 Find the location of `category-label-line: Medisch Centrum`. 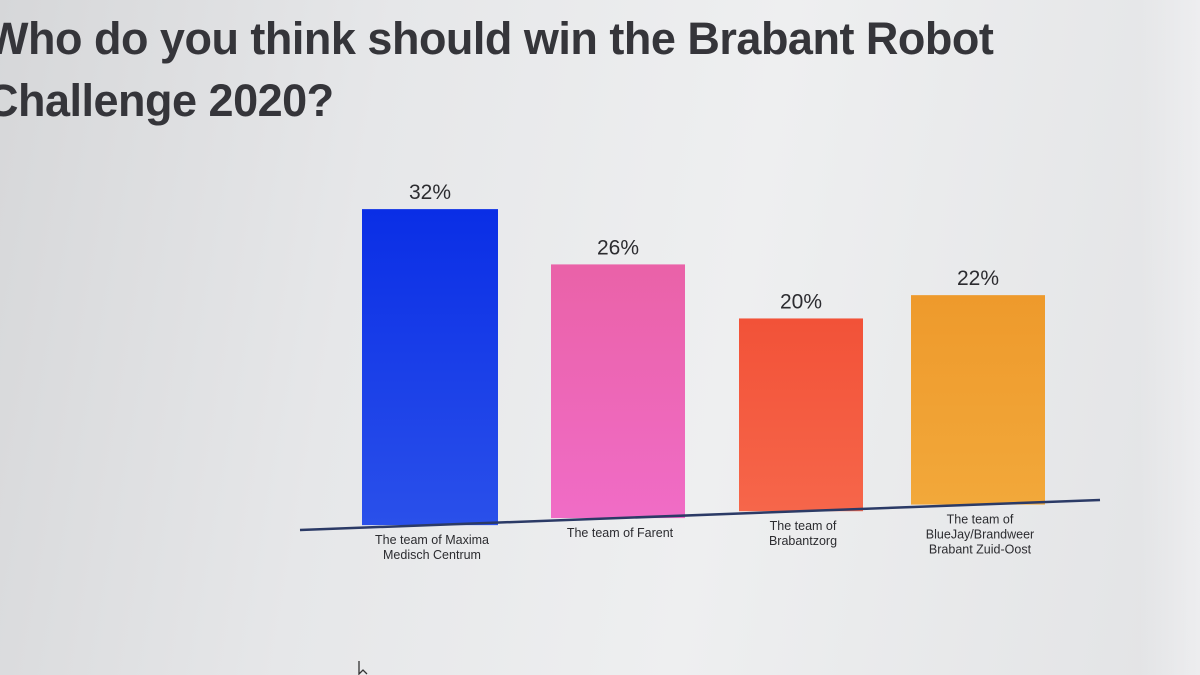

category-label-line: Medisch Centrum is located at coordinates (432, 555).